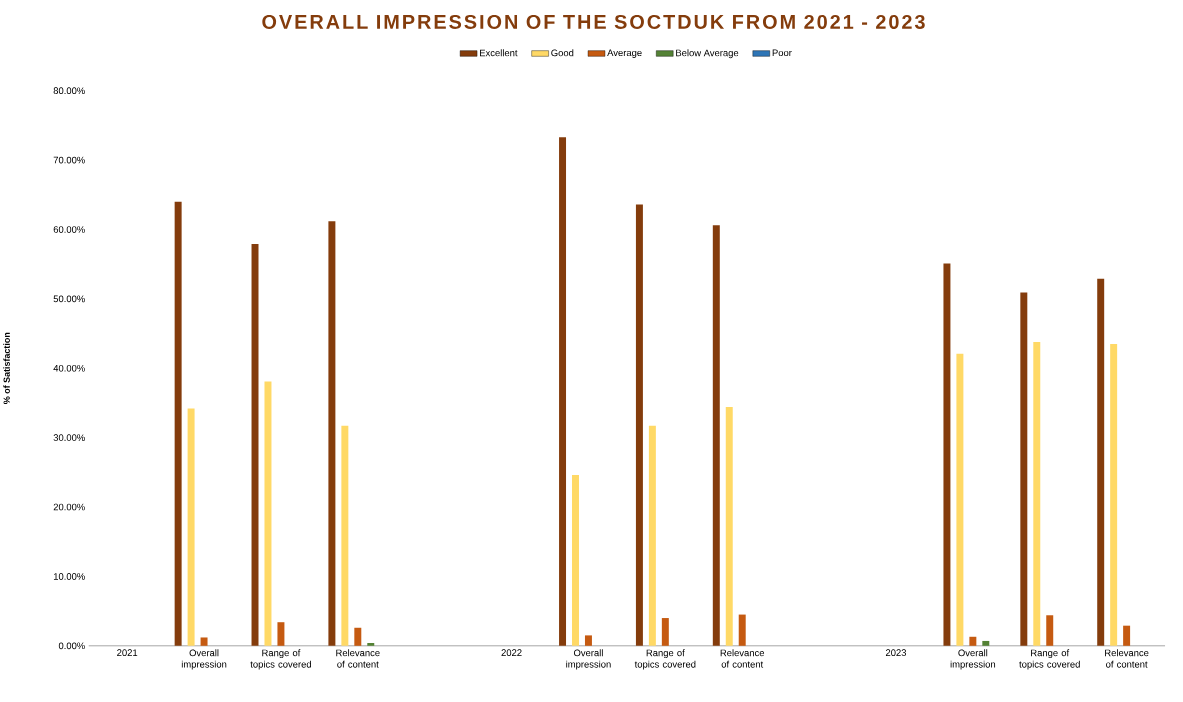 The image size is (1183, 702). Describe the element at coordinates (69, 160) in the screenshot. I see `y-tick-label: 70.00%` at that location.